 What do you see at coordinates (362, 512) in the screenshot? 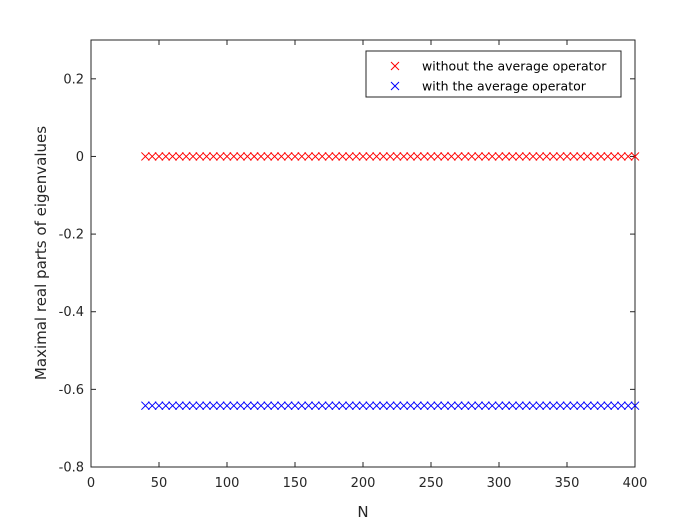
I see `x-axis-label: N` at bounding box center [362, 512].